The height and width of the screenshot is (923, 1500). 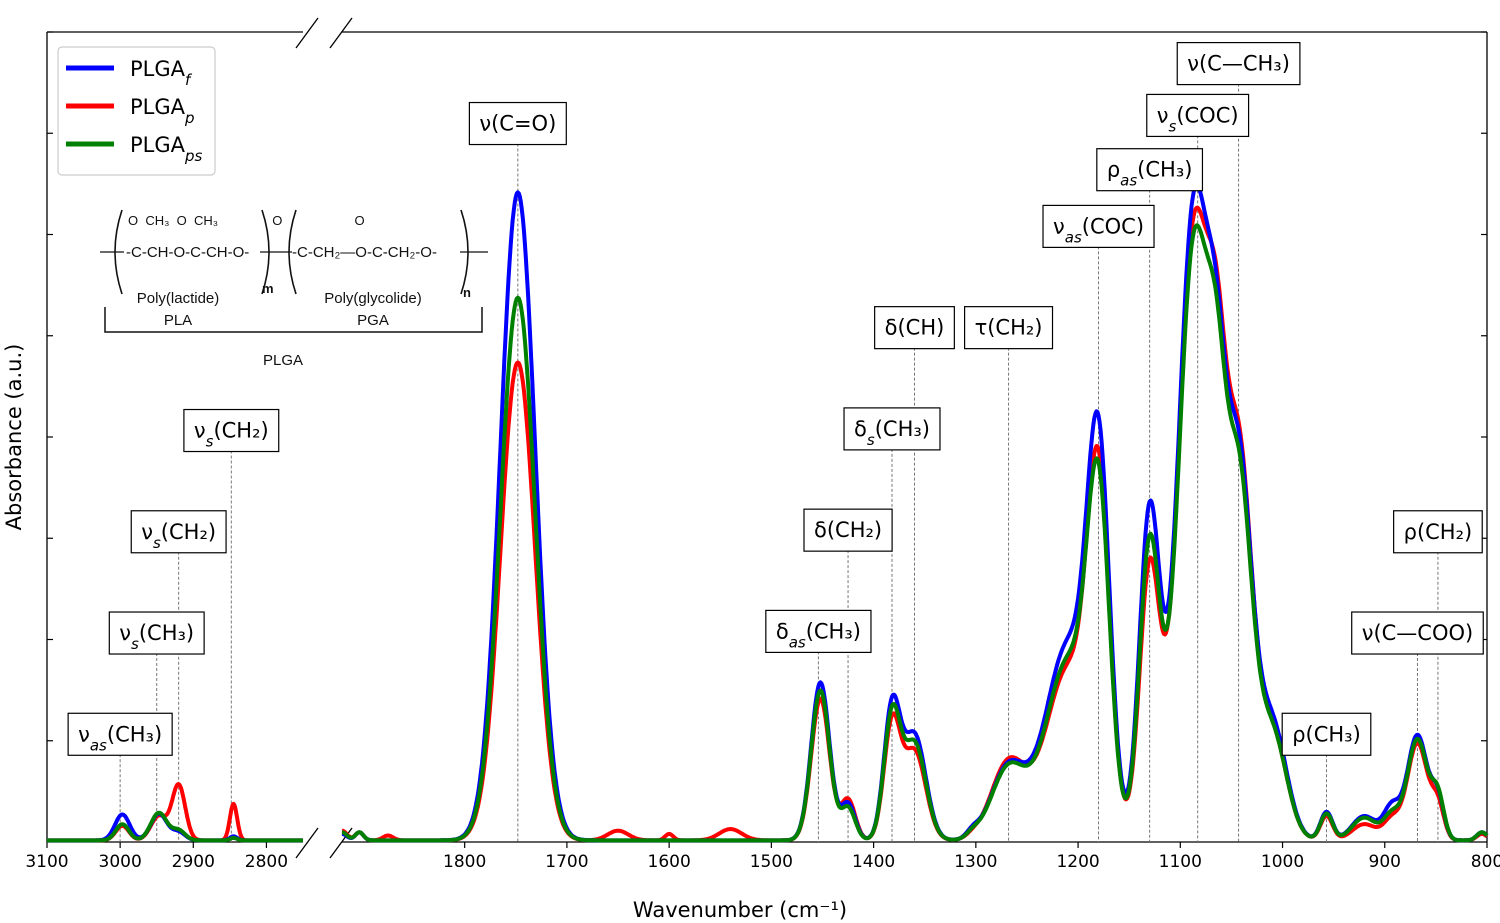 I want to click on x-tick-label: 900, so click(x=1385, y=862).